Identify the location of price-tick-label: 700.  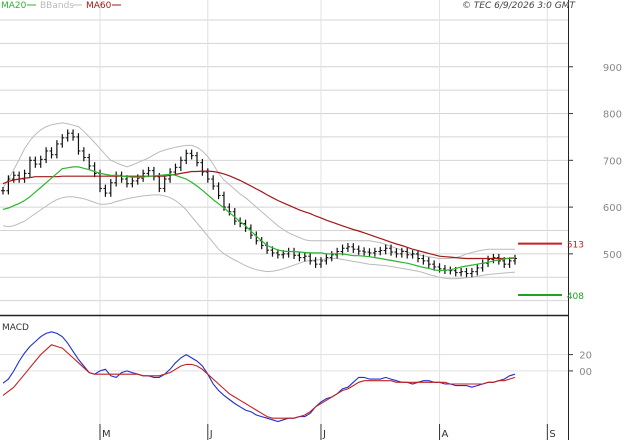
(612, 161).